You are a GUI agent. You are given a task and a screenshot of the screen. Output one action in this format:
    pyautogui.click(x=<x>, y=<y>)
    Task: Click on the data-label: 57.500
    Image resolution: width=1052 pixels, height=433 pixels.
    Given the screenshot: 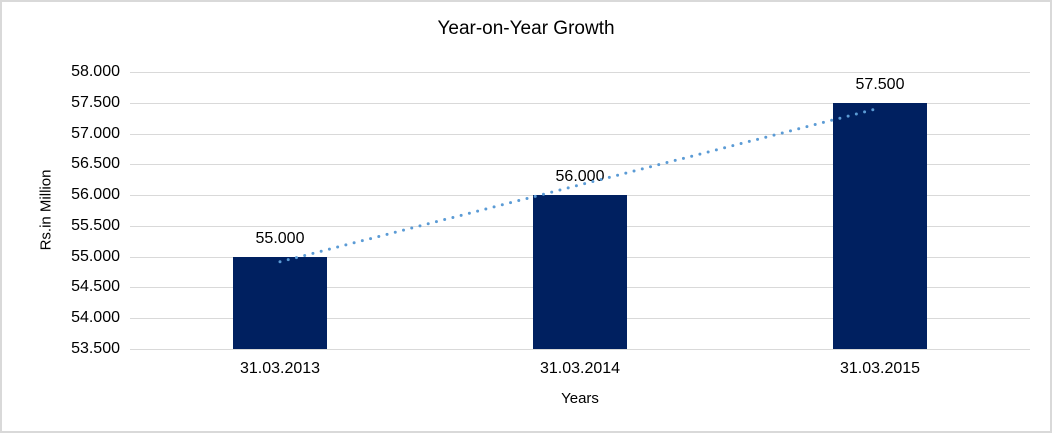 What is the action you would take?
    pyautogui.click(x=880, y=84)
    